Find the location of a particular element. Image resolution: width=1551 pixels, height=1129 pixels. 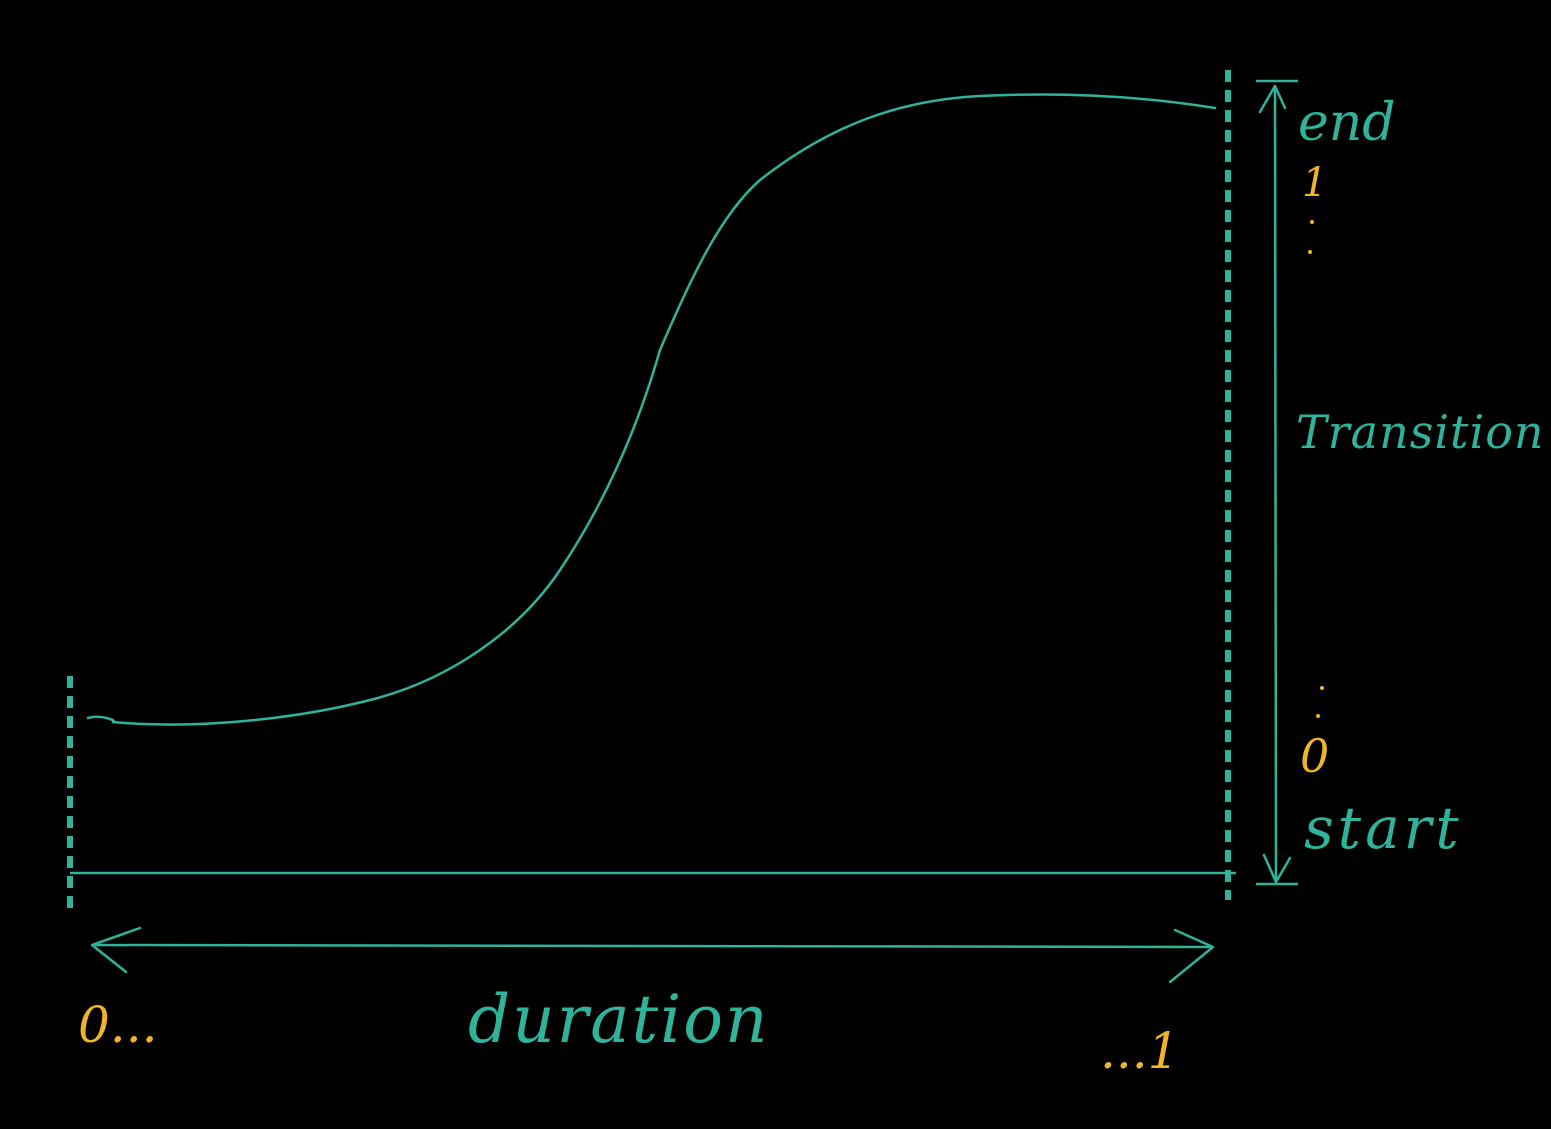

duration-label: duration is located at coordinates (619, 1019).